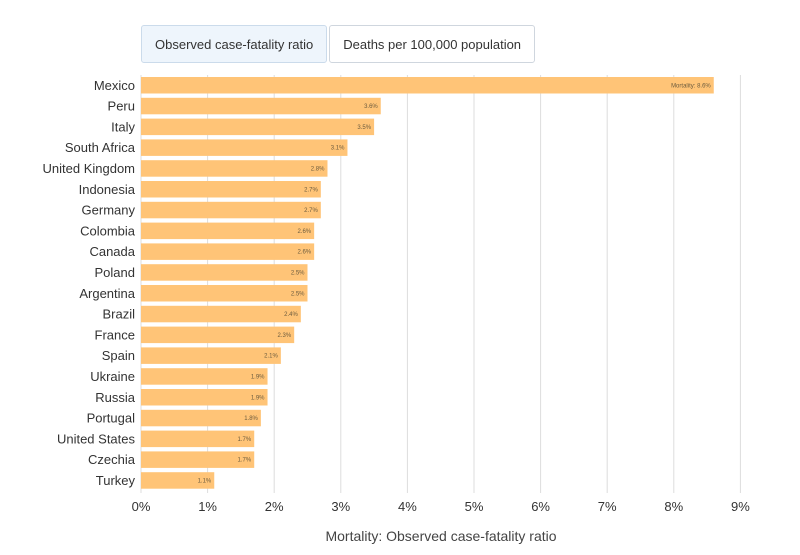 The image size is (800, 555). I want to click on category-label: Argentina, so click(107, 293).